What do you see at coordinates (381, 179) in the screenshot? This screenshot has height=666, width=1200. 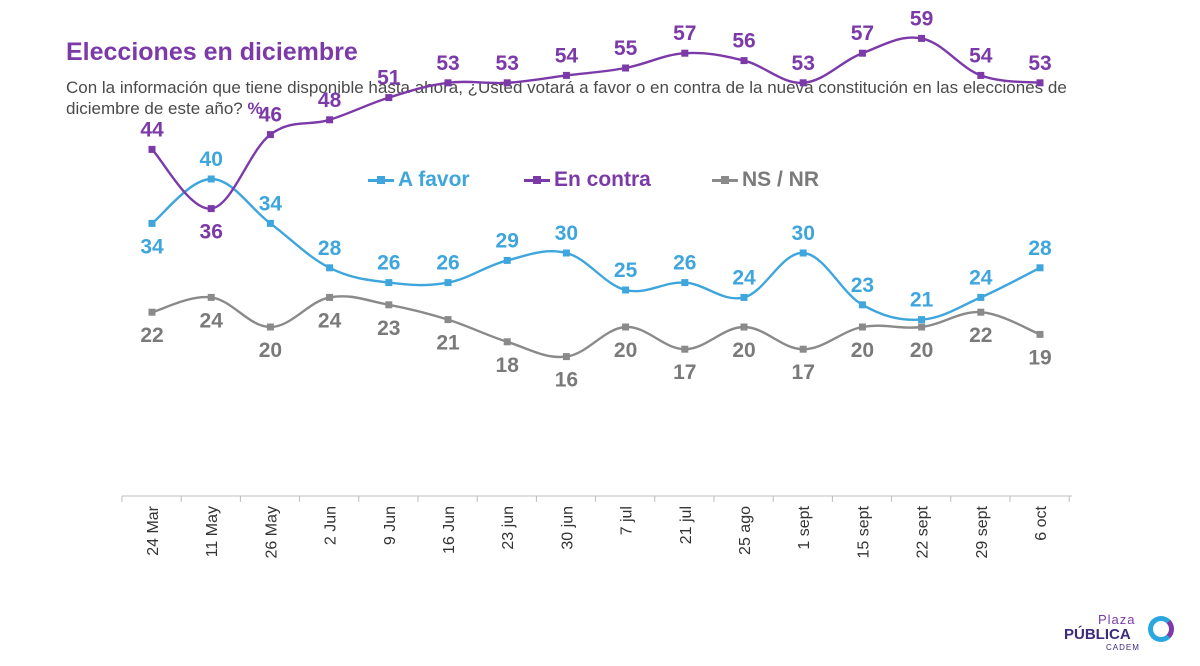 I see `legend-marker-a-favor` at bounding box center [381, 179].